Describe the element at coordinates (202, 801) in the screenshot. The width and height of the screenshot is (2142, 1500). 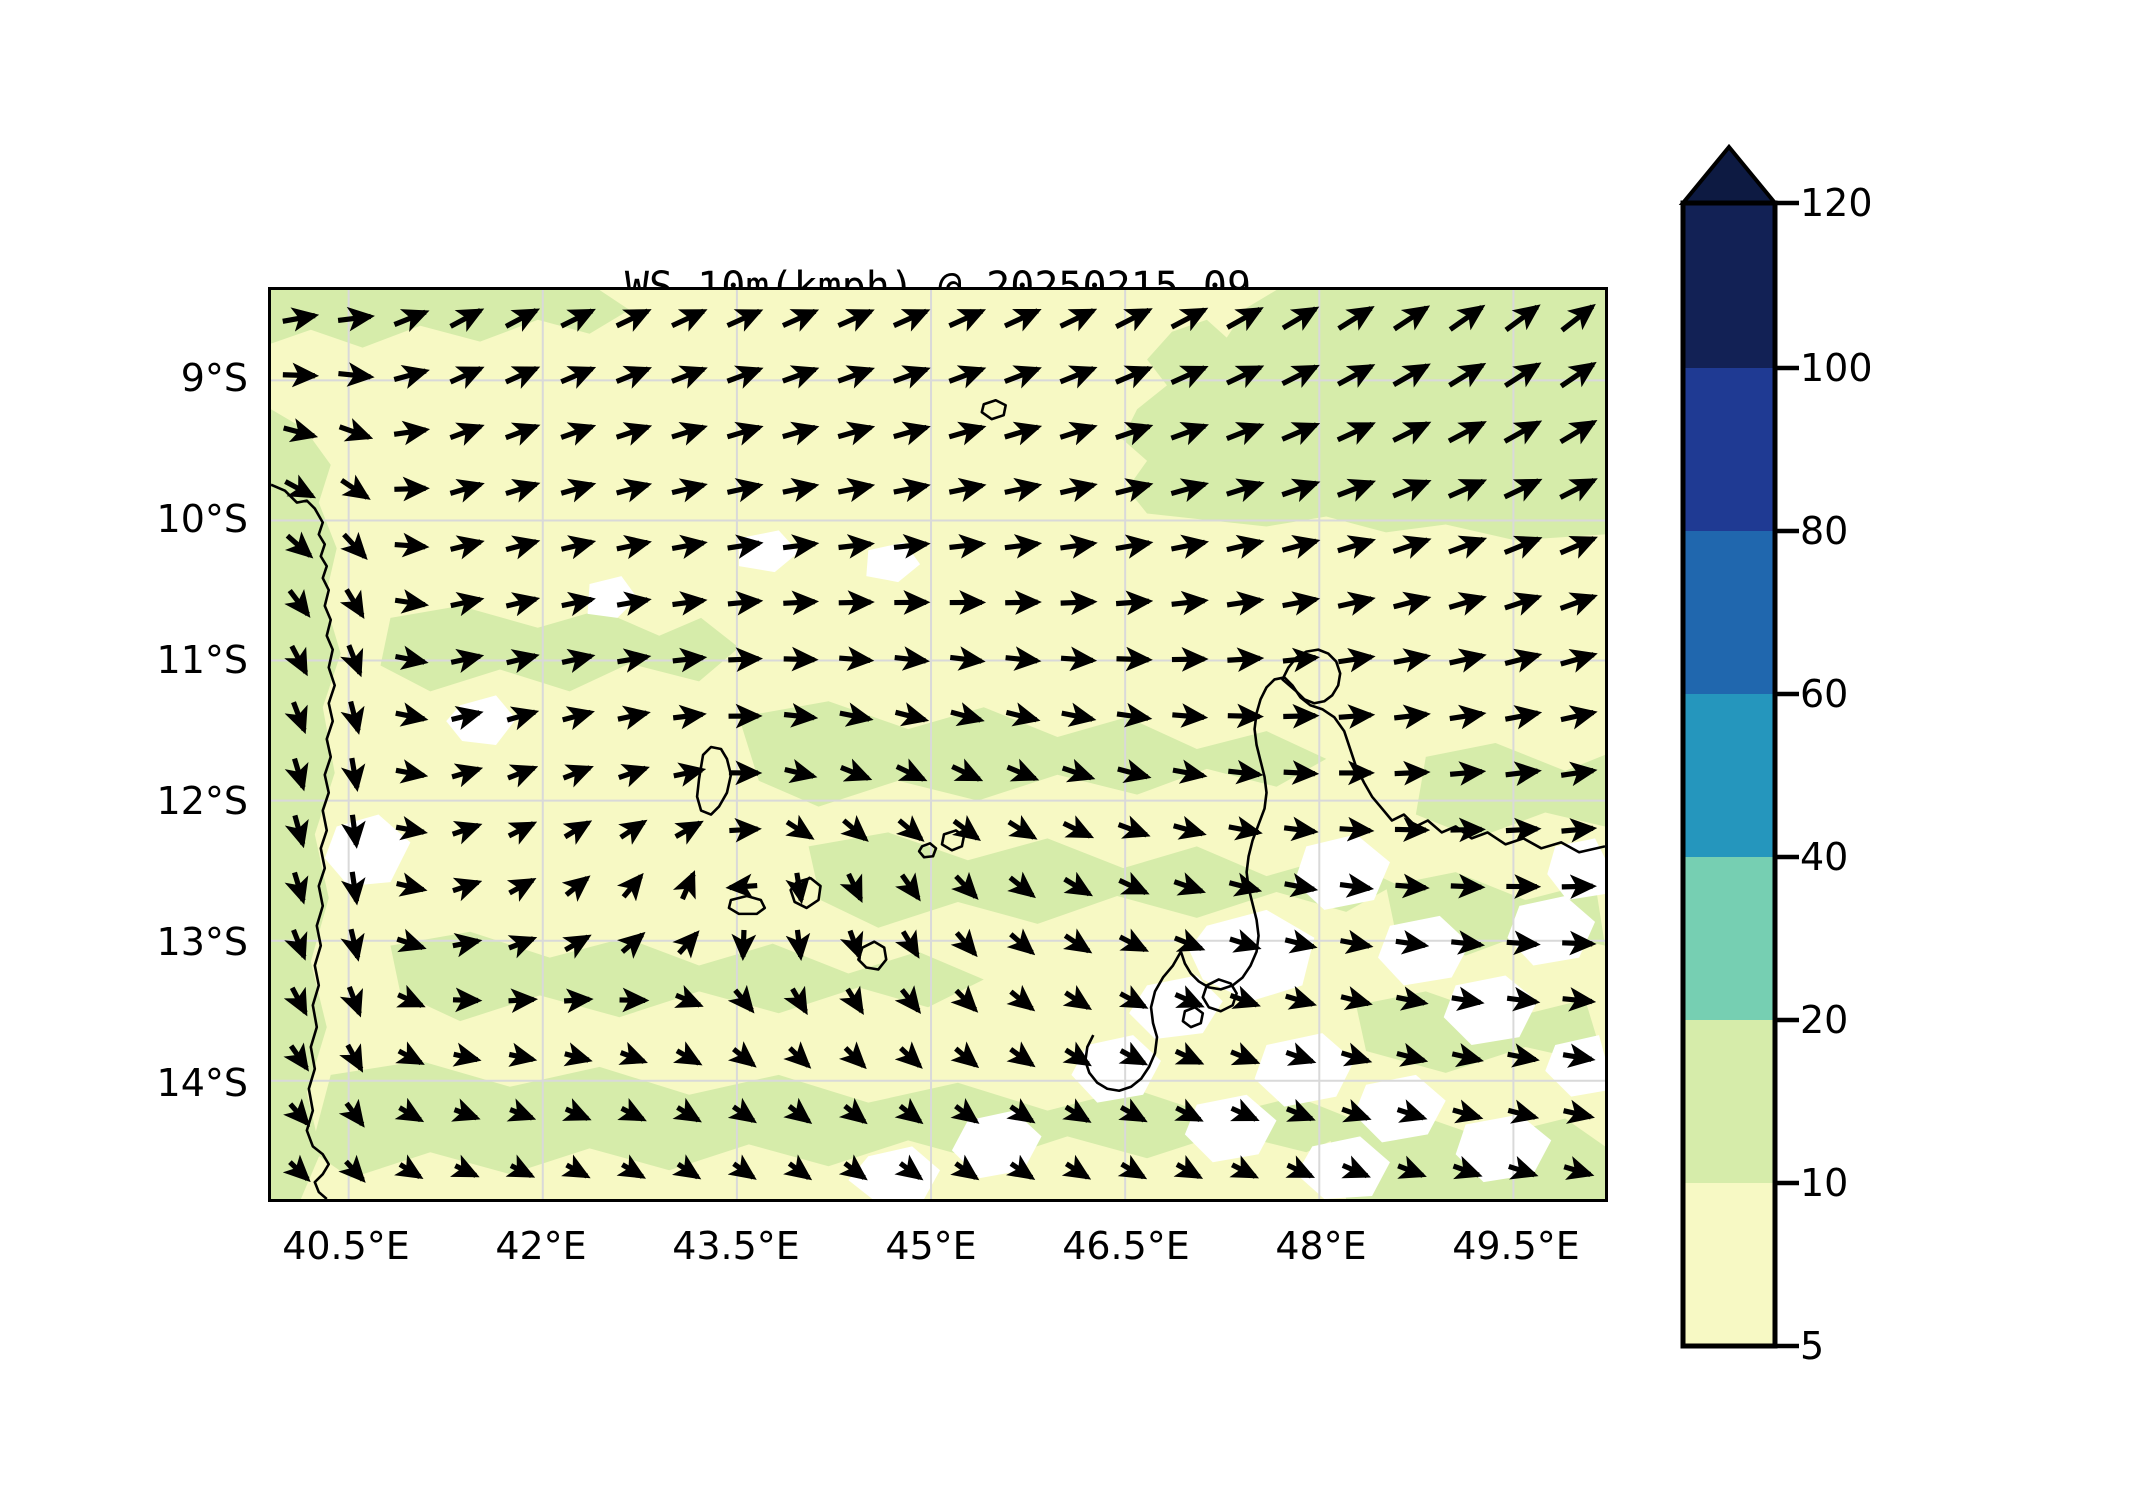
I see `ytick-label-3: 12°S` at that location.